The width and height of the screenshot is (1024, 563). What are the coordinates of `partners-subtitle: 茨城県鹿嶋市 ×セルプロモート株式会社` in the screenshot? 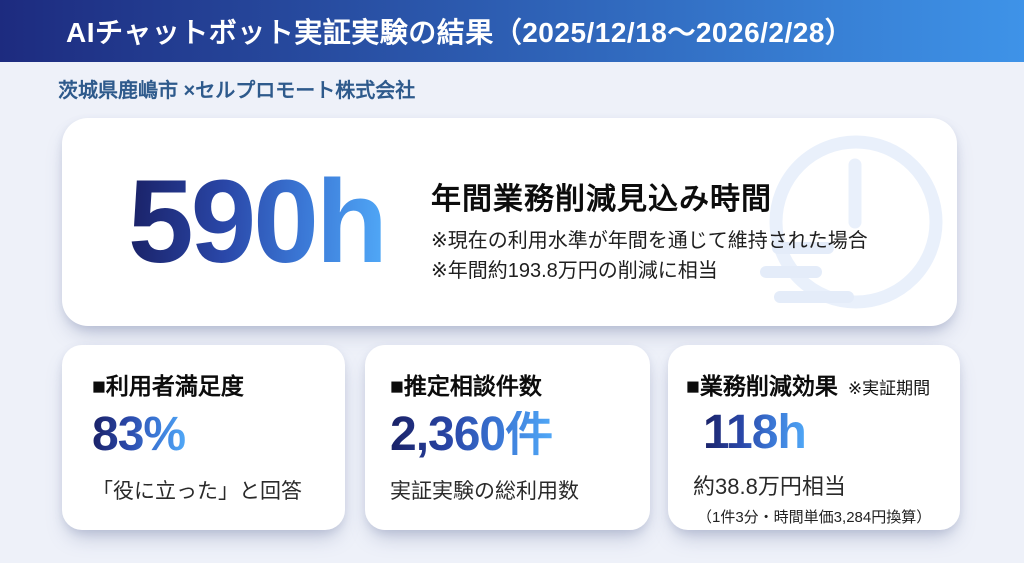 It's located at (237, 91).